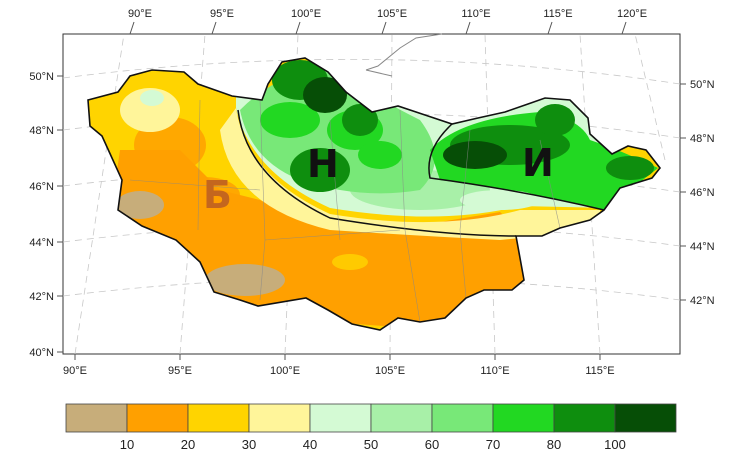 This screenshot has width=739, height=454. I want to click on left-lat-tick-label: 40°N, so click(41, 353).